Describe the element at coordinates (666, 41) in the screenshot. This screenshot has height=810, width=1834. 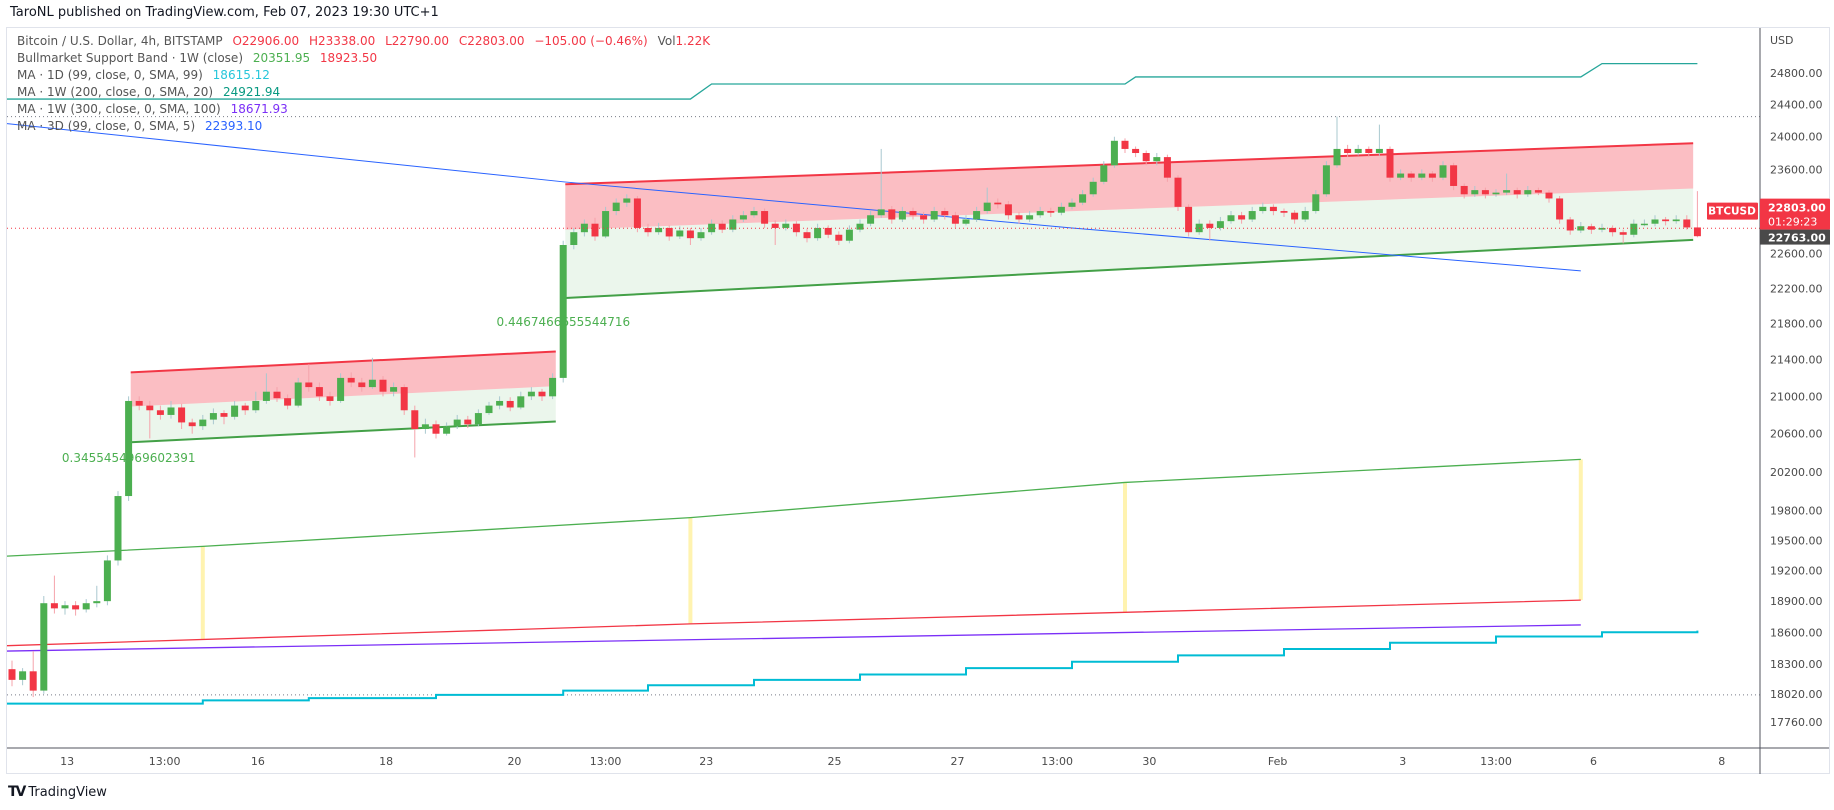
I see `volume-label: Vol` at that location.